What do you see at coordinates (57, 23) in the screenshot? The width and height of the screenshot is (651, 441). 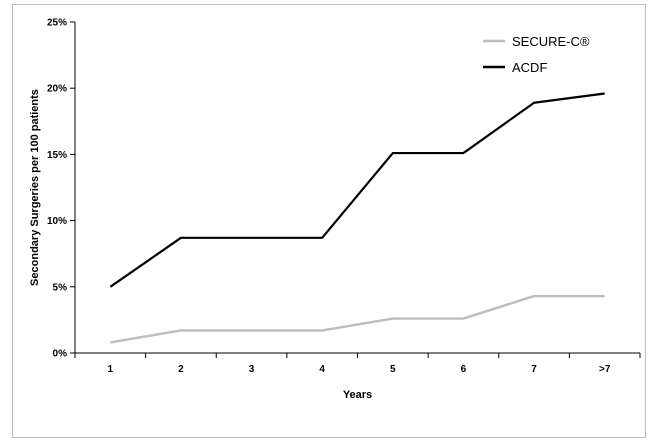 I see `y-tick-label: 25%` at bounding box center [57, 23].